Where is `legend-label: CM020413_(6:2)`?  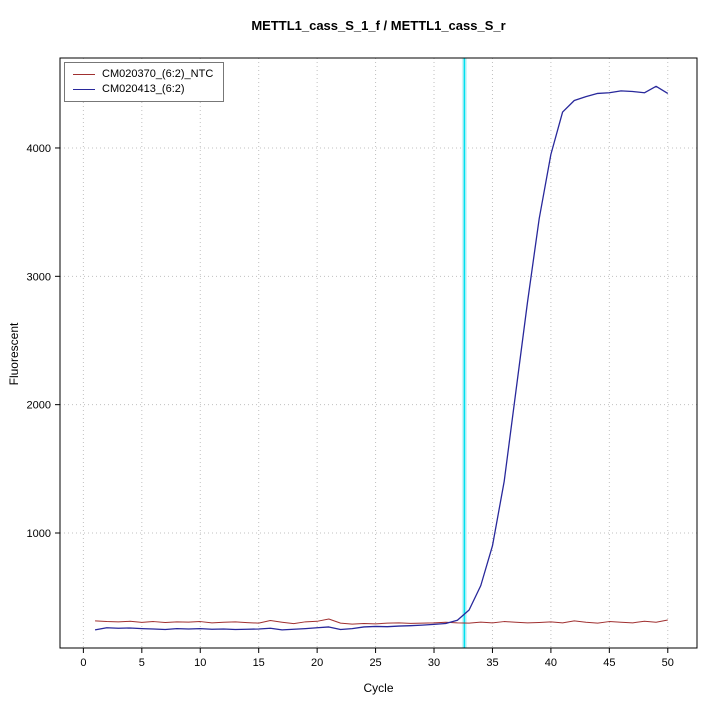
legend-label: CM020413_(6:2) is located at coordinates (143, 89).